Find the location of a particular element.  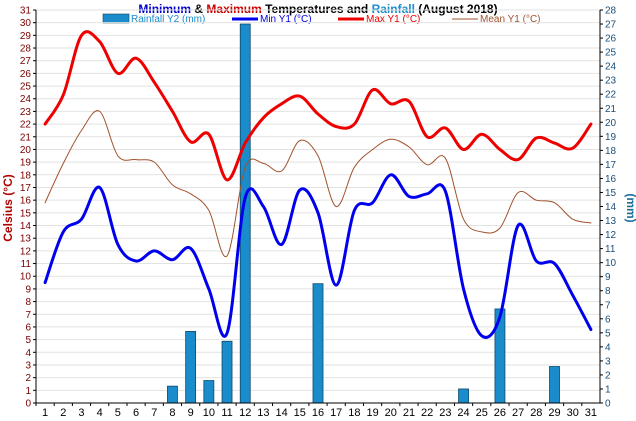

right-tick-label: 23 is located at coordinates (611, 81).